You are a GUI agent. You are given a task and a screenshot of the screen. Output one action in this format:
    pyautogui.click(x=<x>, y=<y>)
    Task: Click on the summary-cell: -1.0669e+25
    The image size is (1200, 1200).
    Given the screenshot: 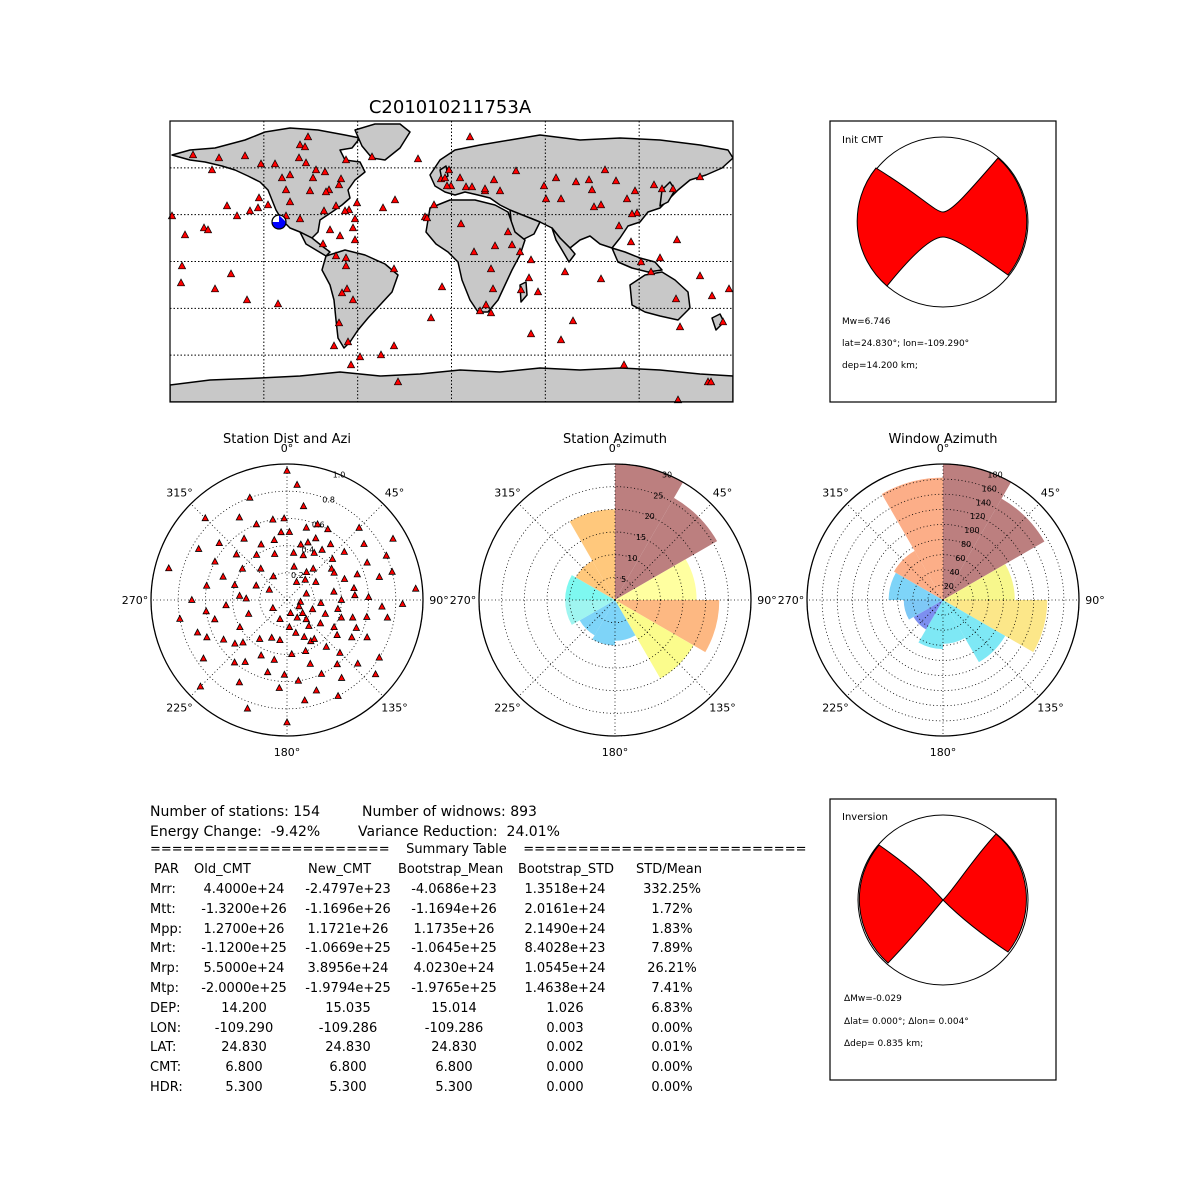 What is the action you would take?
    pyautogui.click(x=348, y=949)
    